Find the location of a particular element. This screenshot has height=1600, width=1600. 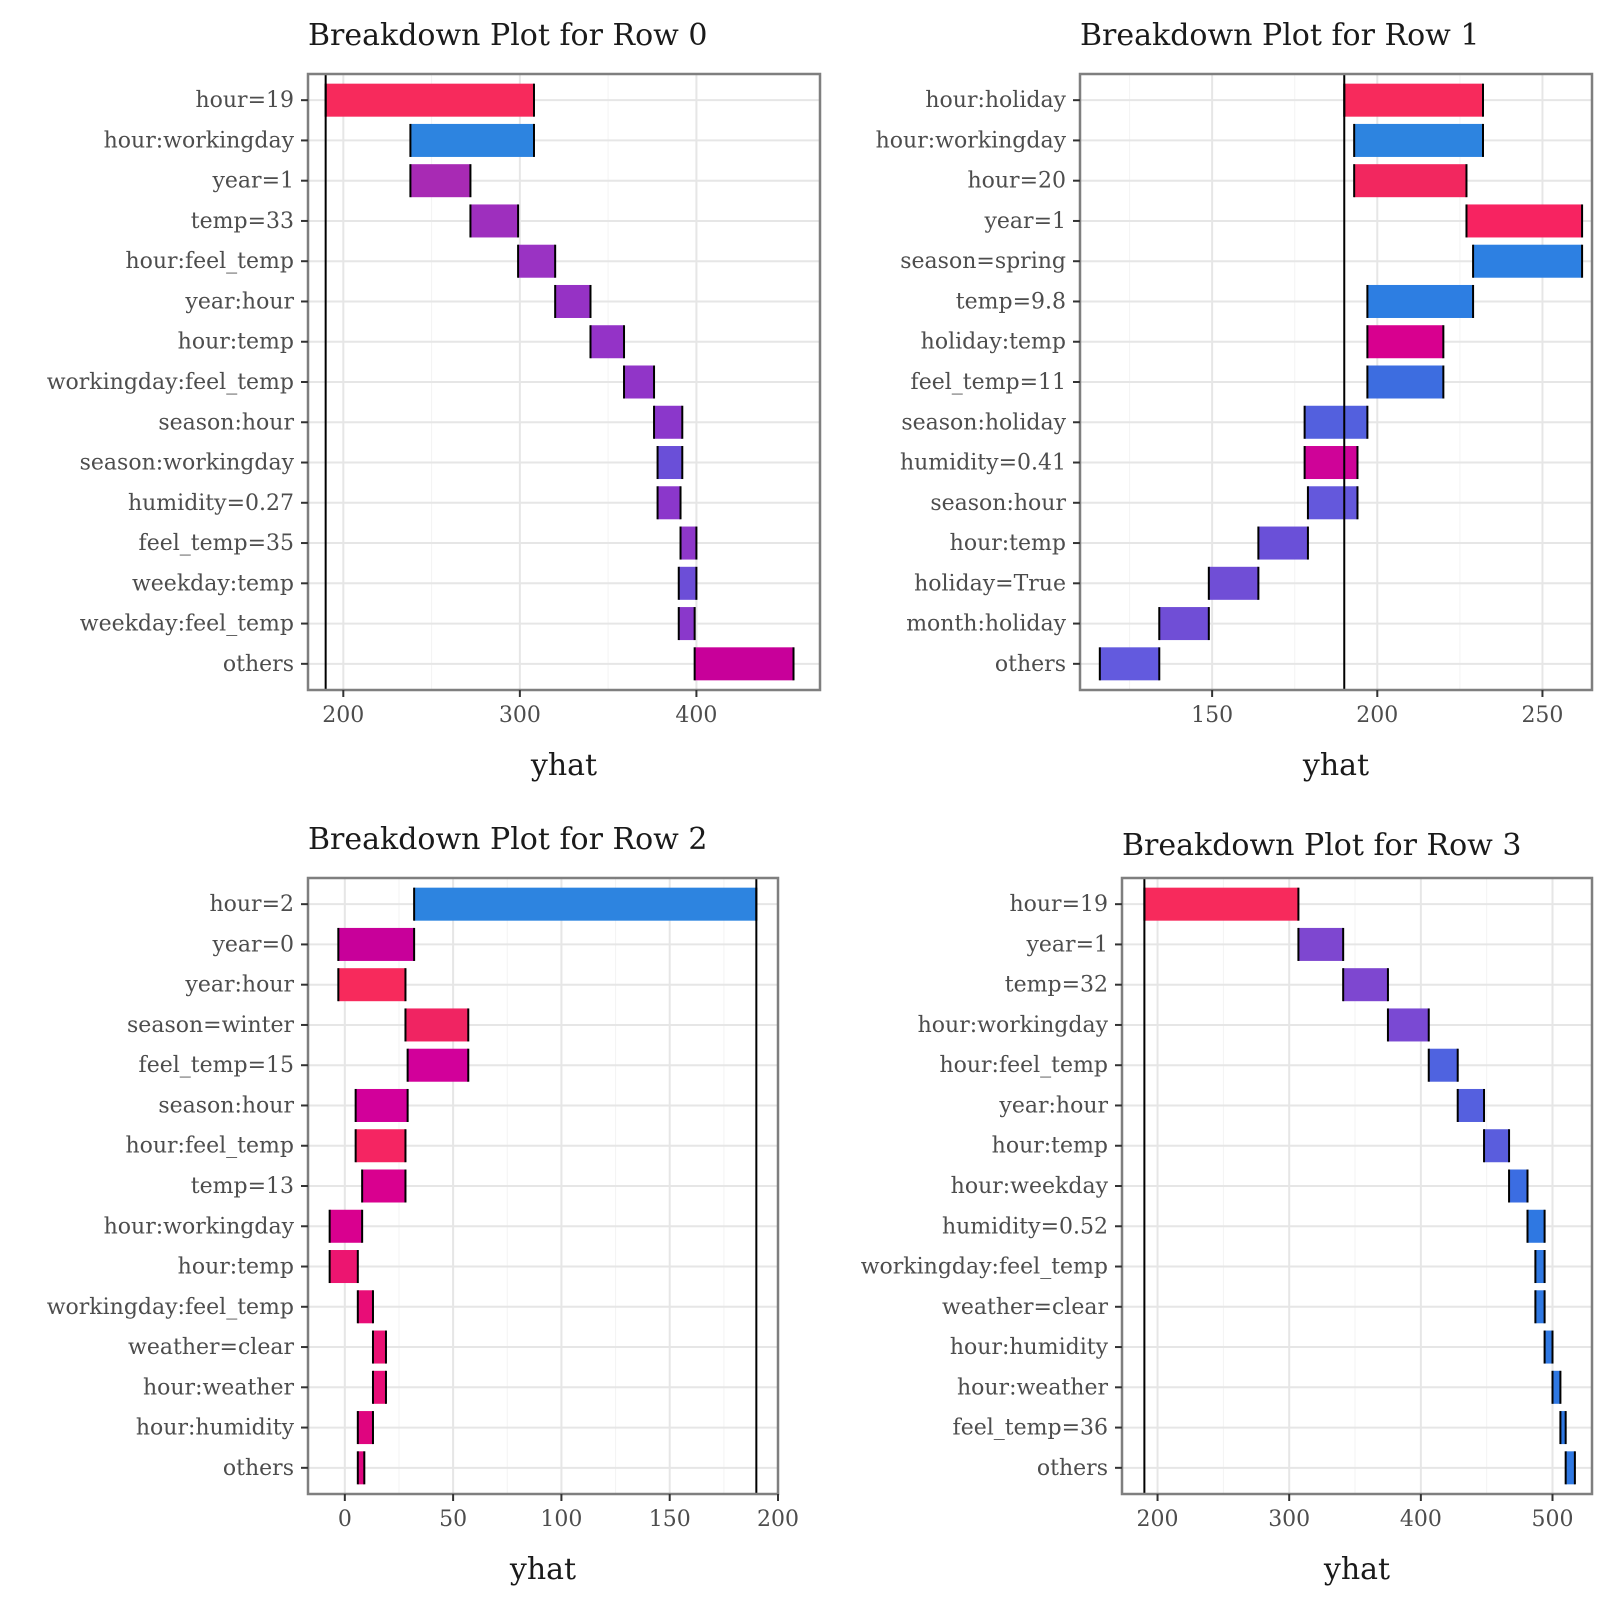

bar-workingday-feel-temp is located at coordinates (1540, 1267).